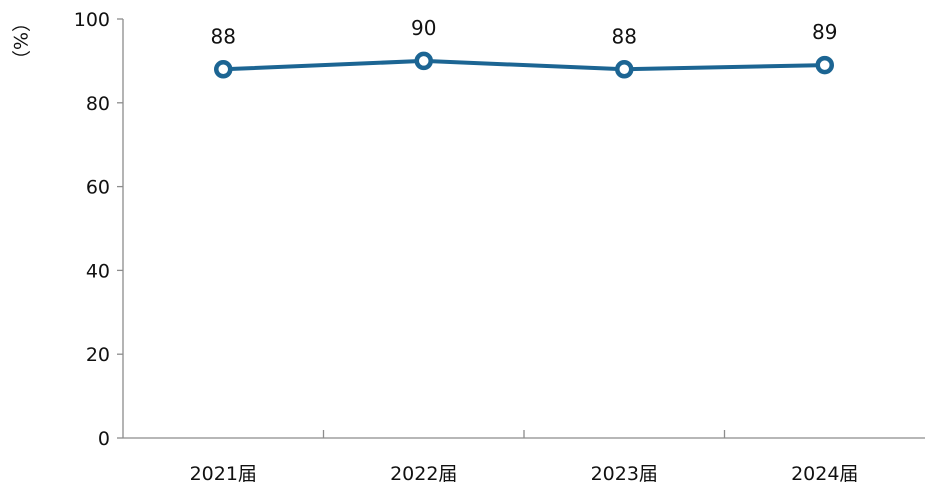 The height and width of the screenshot is (484, 926). I want to click on y-tick-label: 40, so click(98, 271).